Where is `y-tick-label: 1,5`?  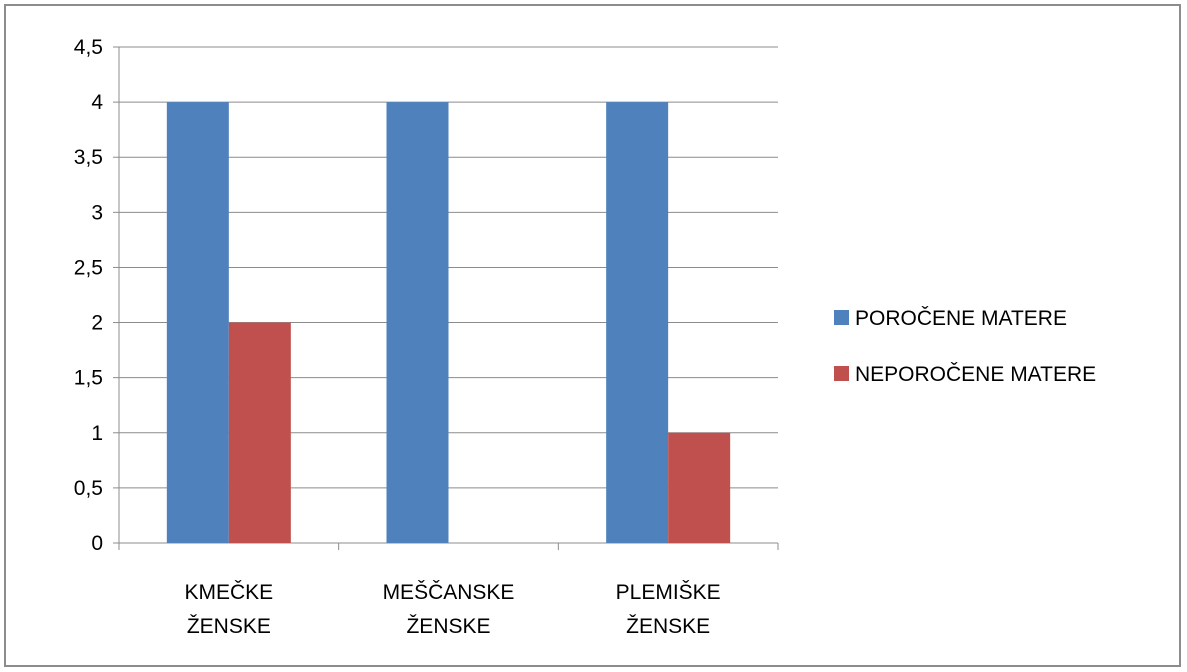
y-tick-label: 1,5 is located at coordinates (88, 378).